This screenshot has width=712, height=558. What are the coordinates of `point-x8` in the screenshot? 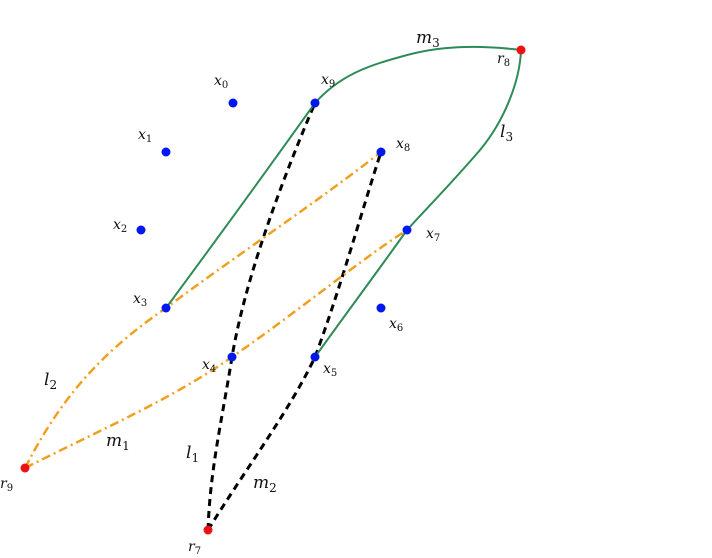 It's located at (381, 152).